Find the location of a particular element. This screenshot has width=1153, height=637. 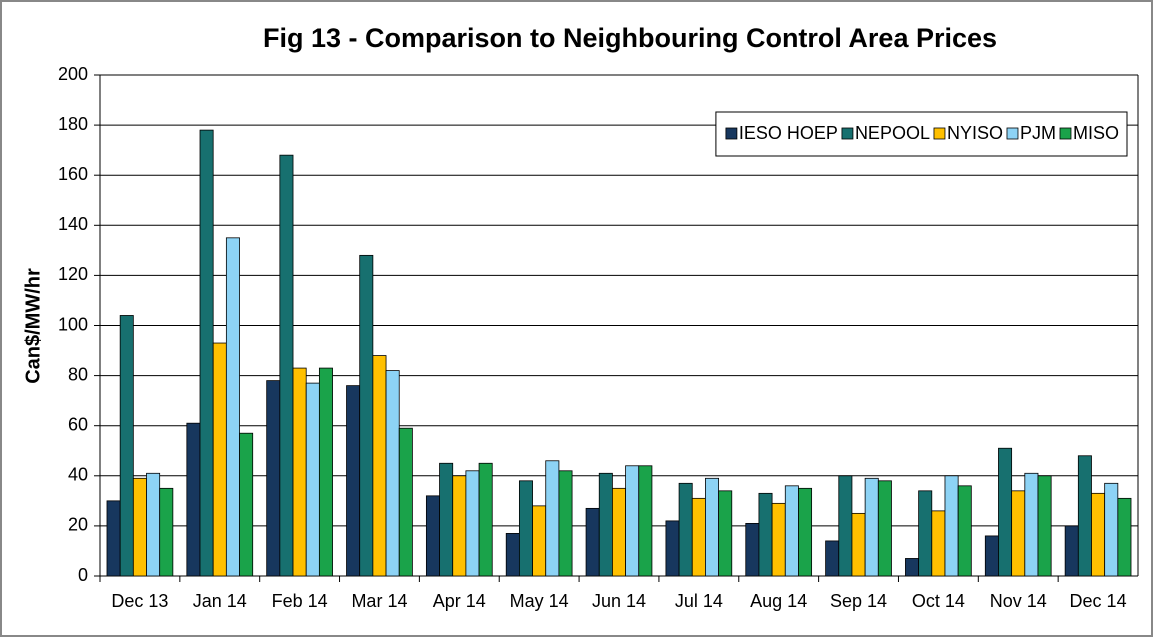

legend-box is located at coordinates (921, 134).